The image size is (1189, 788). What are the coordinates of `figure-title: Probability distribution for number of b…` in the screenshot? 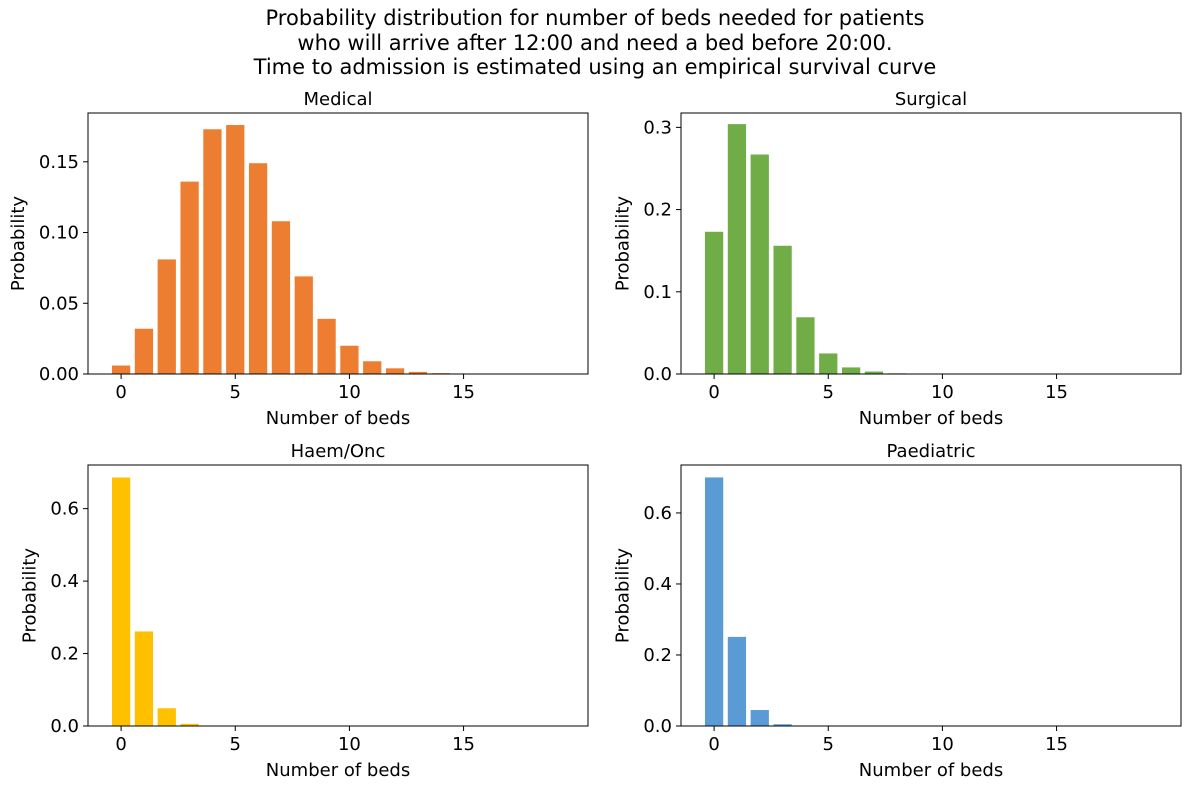 It's located at (595, 42).